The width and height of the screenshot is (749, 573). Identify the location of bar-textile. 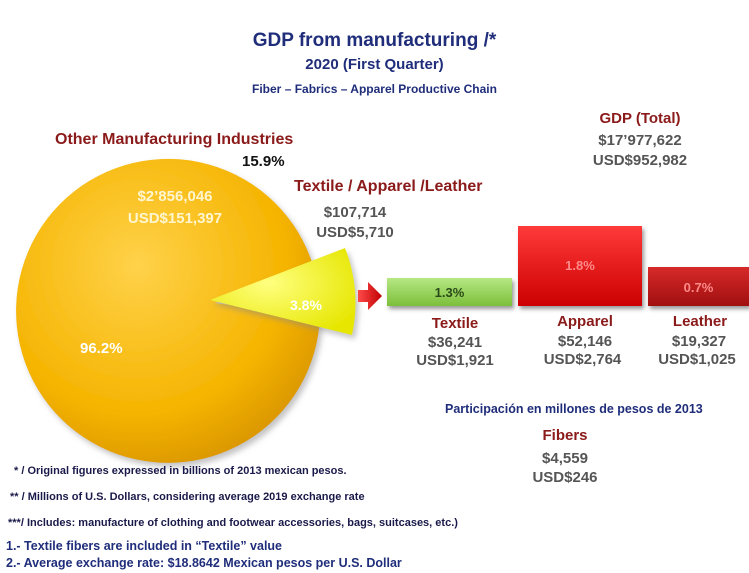
(449, 292).